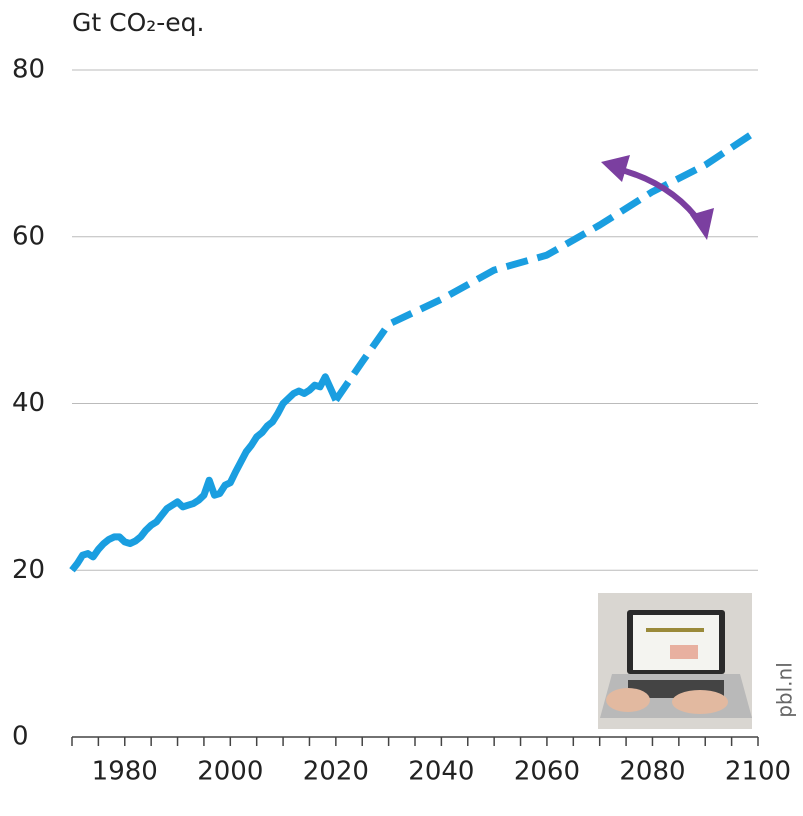  Describe the element at coordinates (28, 70) in the screenshot. I see `y-tick-label: 80` at that location.